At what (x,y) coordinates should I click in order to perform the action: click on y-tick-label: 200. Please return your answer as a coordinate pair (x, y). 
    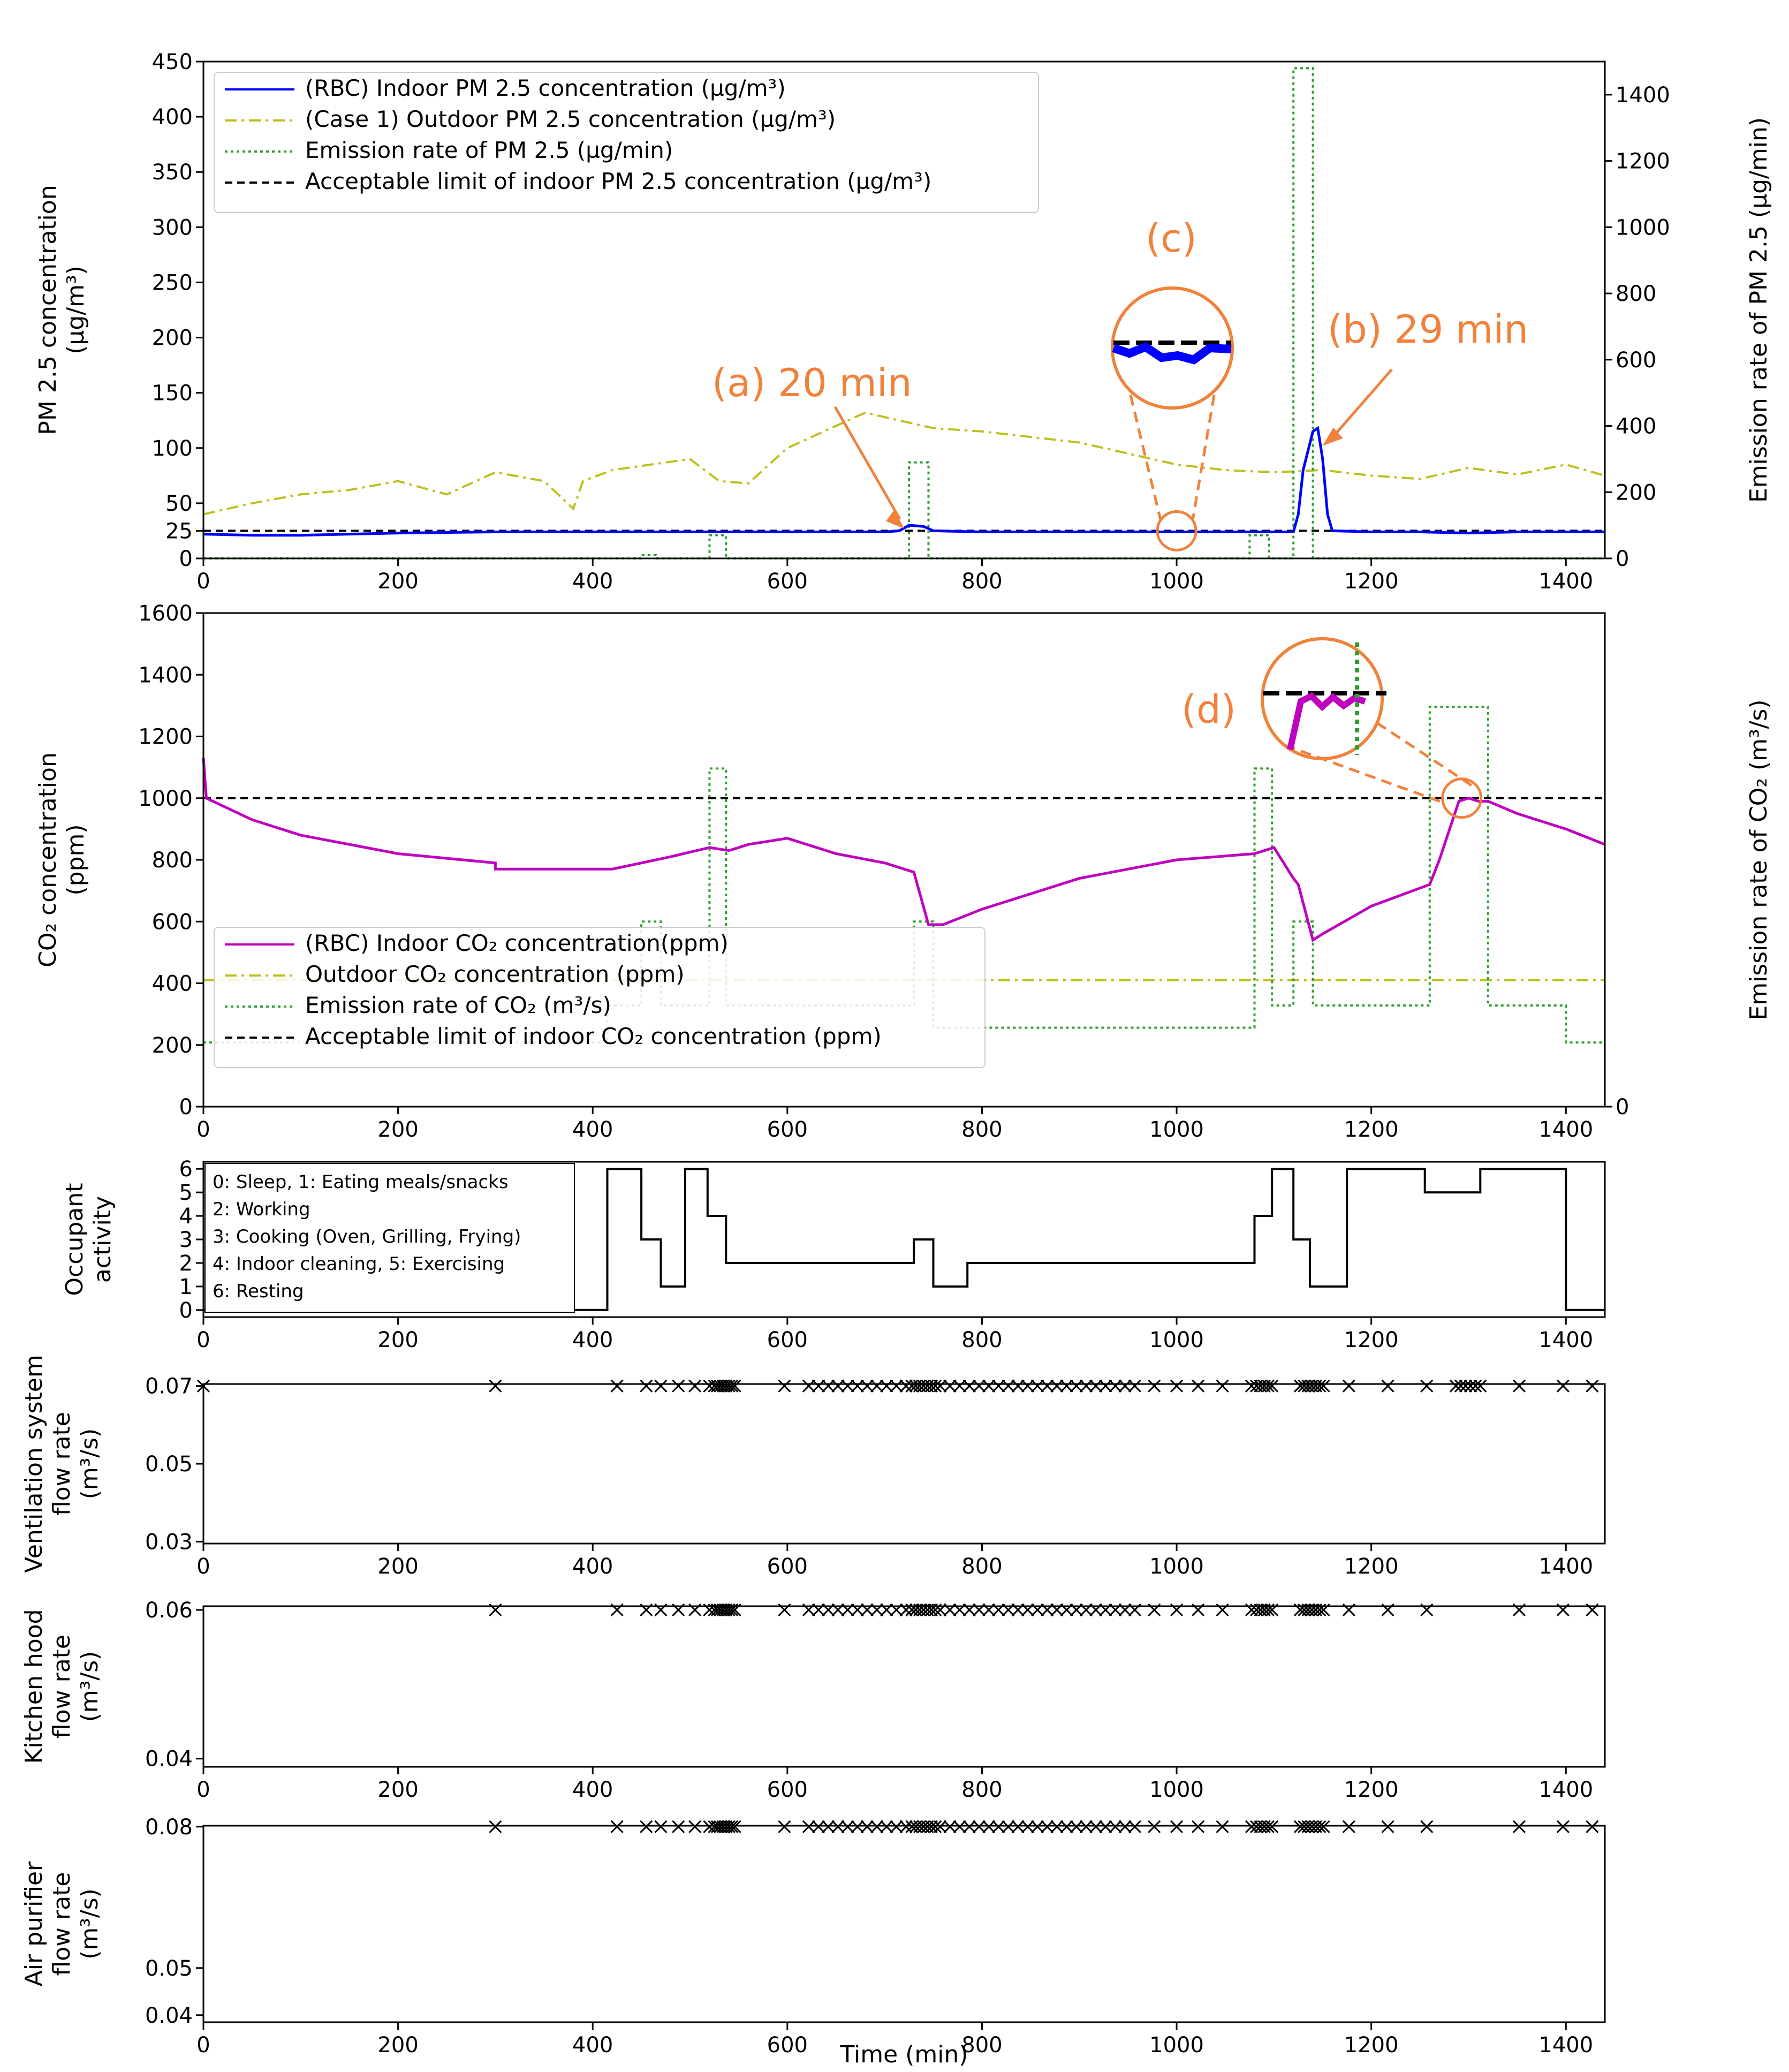
    Looking at the image, I should click on (172, 339).